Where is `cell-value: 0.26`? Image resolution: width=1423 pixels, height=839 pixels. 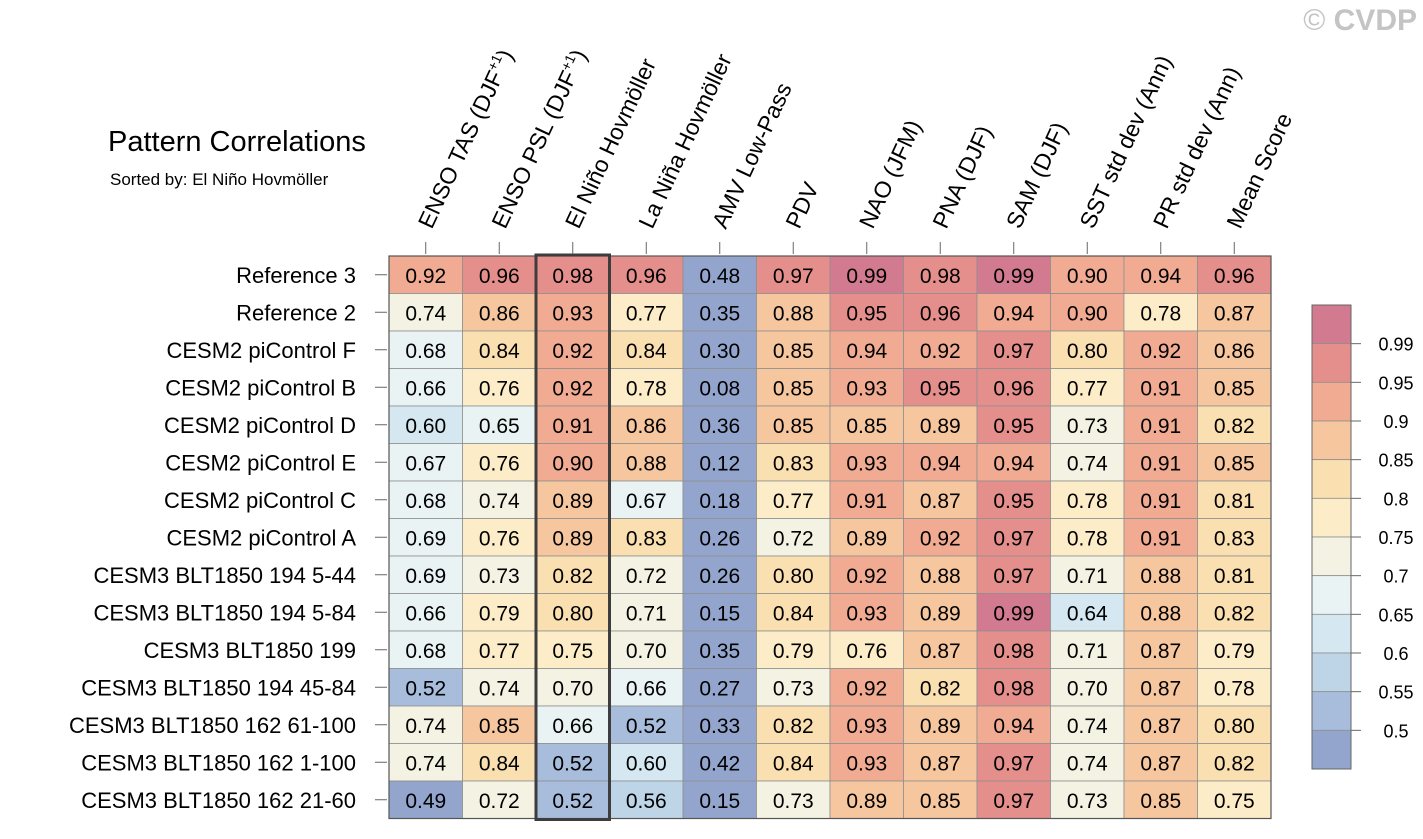
cell-value: 0.26 is located at coordinates (719, 538).